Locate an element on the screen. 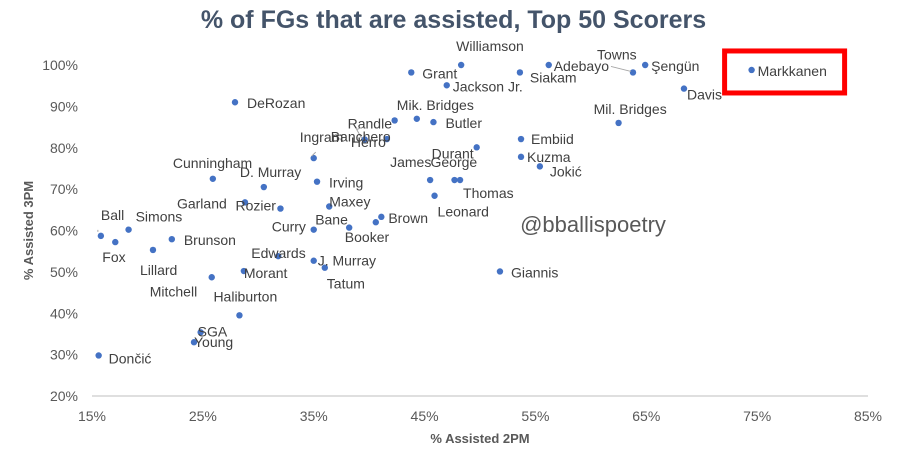 The height and width of the screenshot is (453, 907). point-label: Morant is located at coordinates (266, 273).